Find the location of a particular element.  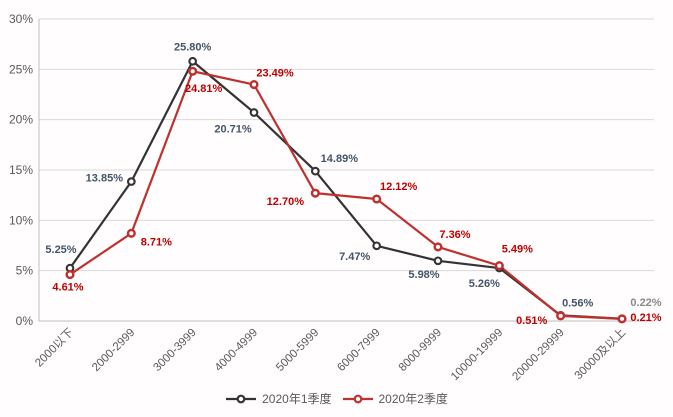

data-label: 8.71% is located at coordinates (156, 242).